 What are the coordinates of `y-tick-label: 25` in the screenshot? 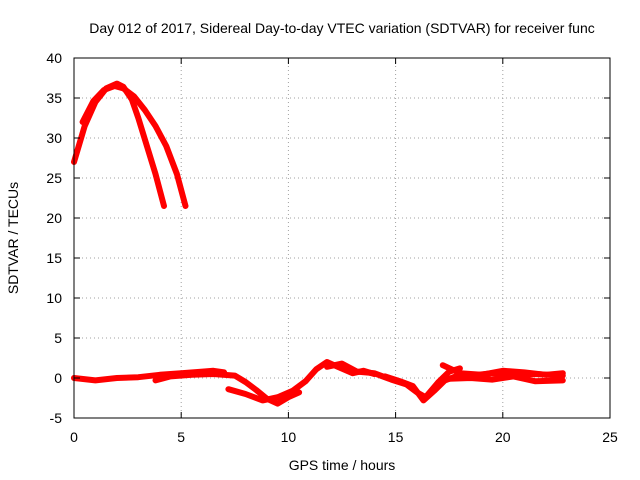 It's located at (54, 178).